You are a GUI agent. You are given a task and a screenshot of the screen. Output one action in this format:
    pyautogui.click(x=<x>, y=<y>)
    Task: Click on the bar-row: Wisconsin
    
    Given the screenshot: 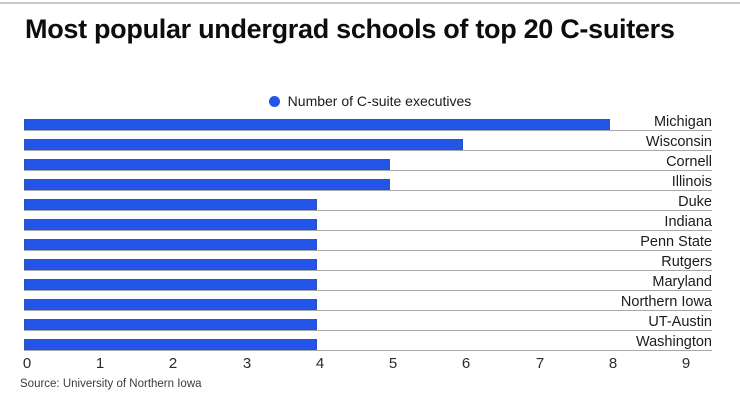 What is the action you would take?
    pyautogui.click(x=368, y=141)
    